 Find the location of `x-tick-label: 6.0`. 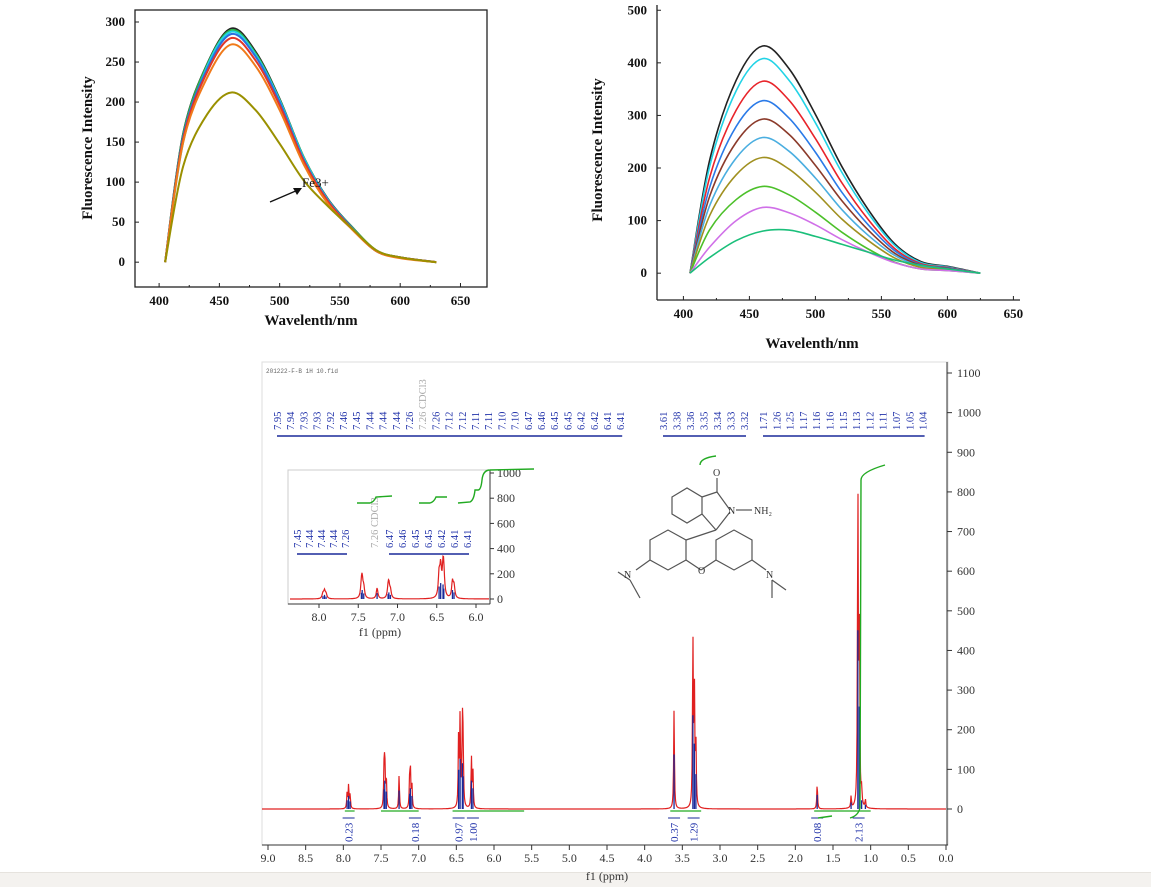

x-tick-label: 6.0 is located at coordinates (494, 858).